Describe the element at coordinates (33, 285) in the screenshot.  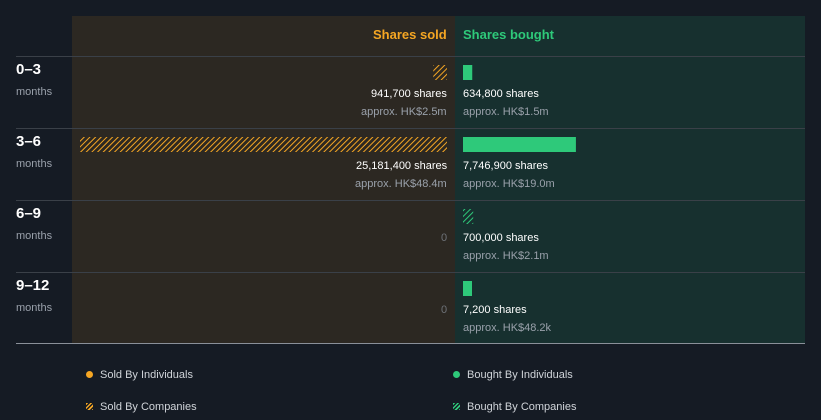
I see `period-label: 9–12` at that location.